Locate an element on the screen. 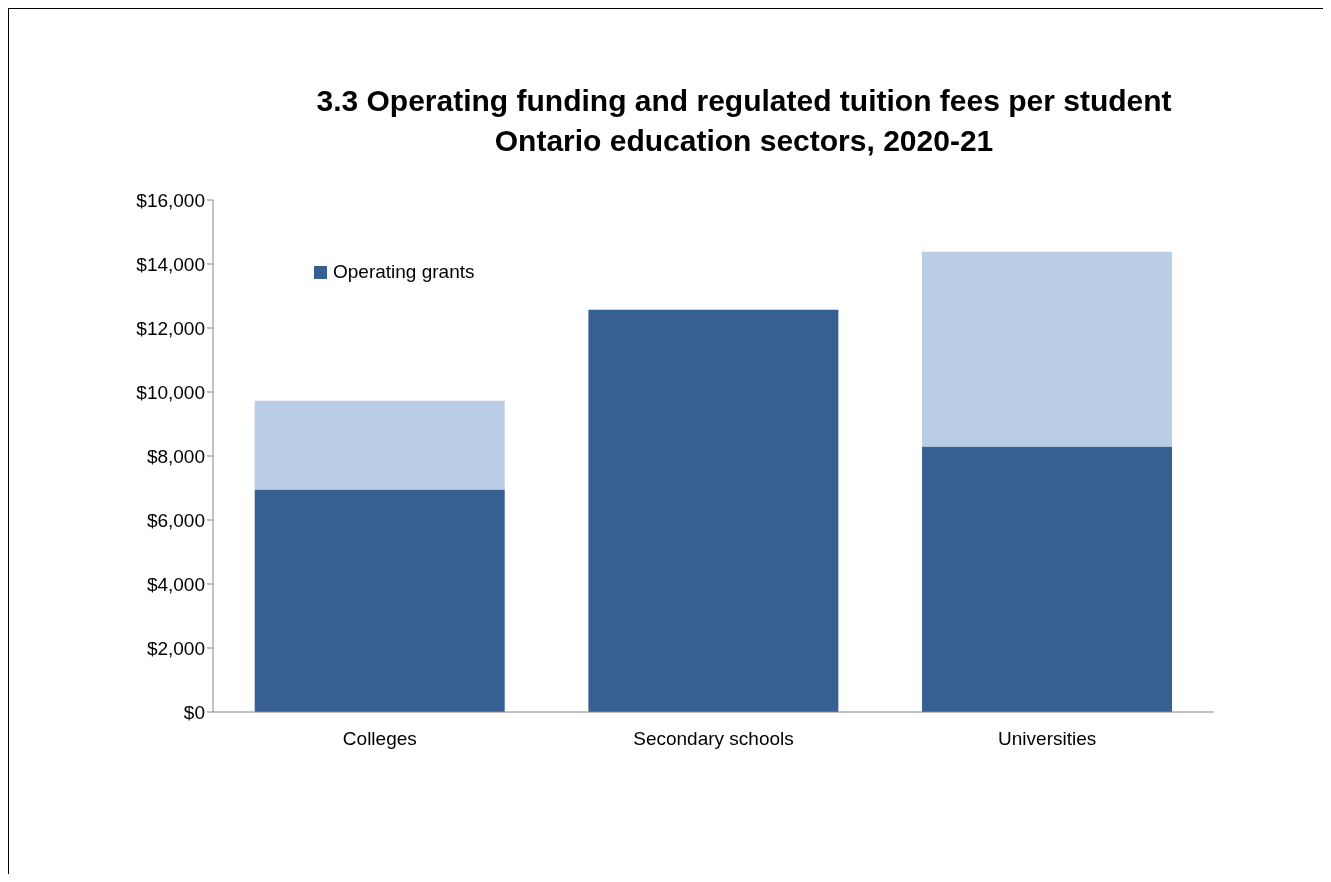  y-tick-label: $6,000 is located at coordinates (175, 520).